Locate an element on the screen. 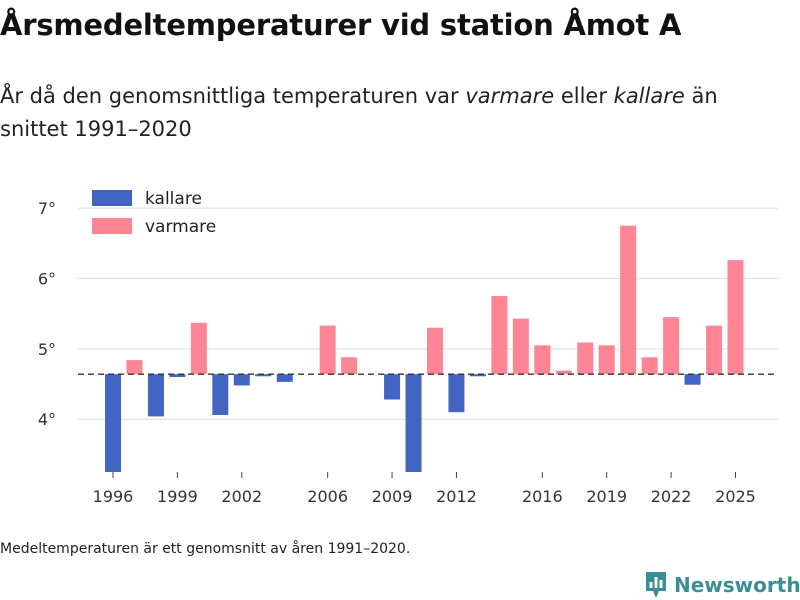 This screenshot has width=800, height=600. x-tick-label: 2002 is located at coordinates (241, 496).